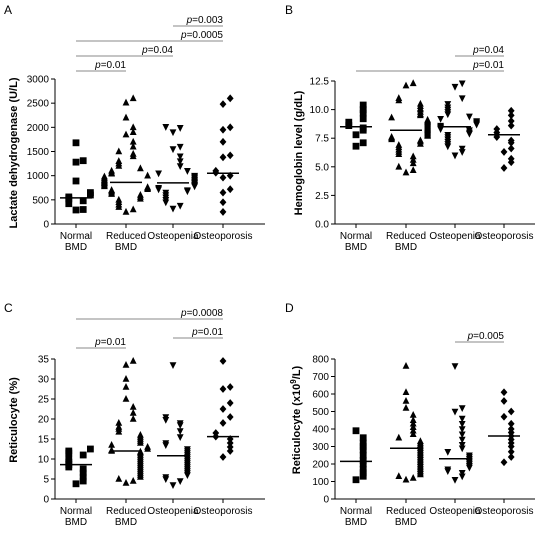 This screenshot has width=560, height=533. What do you see at coordinates (126, 511) in the screenshot?
I see `category-label-c: Reduced` at bounding box center [126, 511].